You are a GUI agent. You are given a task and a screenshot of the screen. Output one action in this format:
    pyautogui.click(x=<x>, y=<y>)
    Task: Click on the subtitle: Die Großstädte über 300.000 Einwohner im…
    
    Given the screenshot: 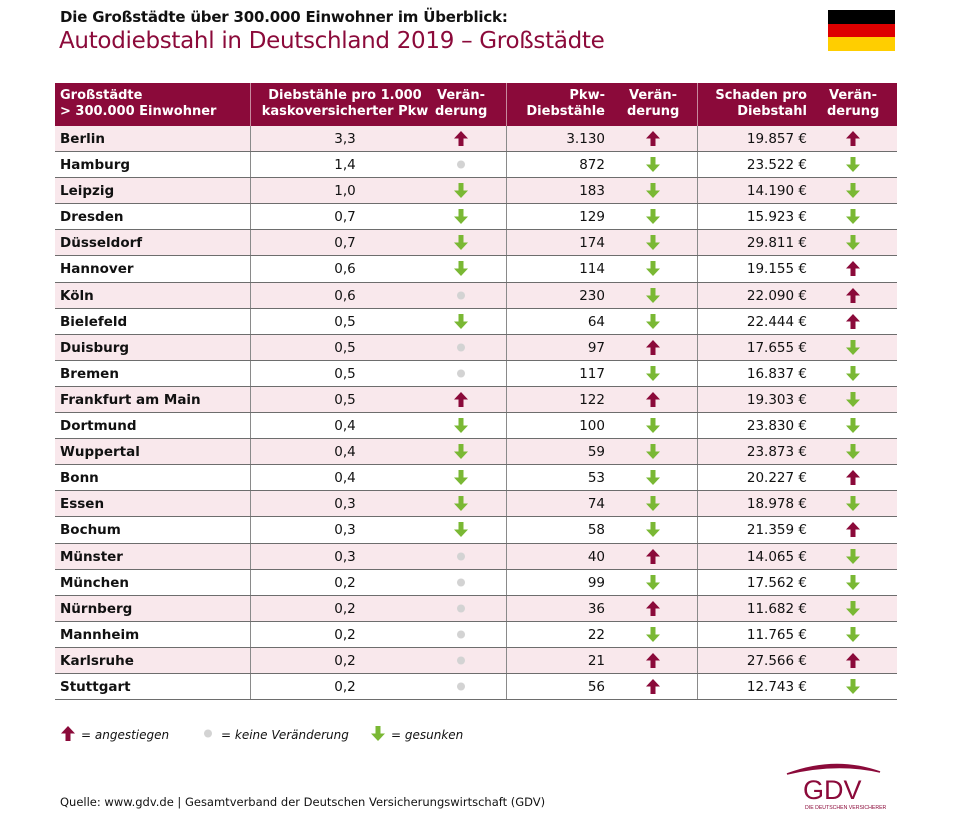 What is the action you would take?
    pyautogui.click(x=284, y=17)
    